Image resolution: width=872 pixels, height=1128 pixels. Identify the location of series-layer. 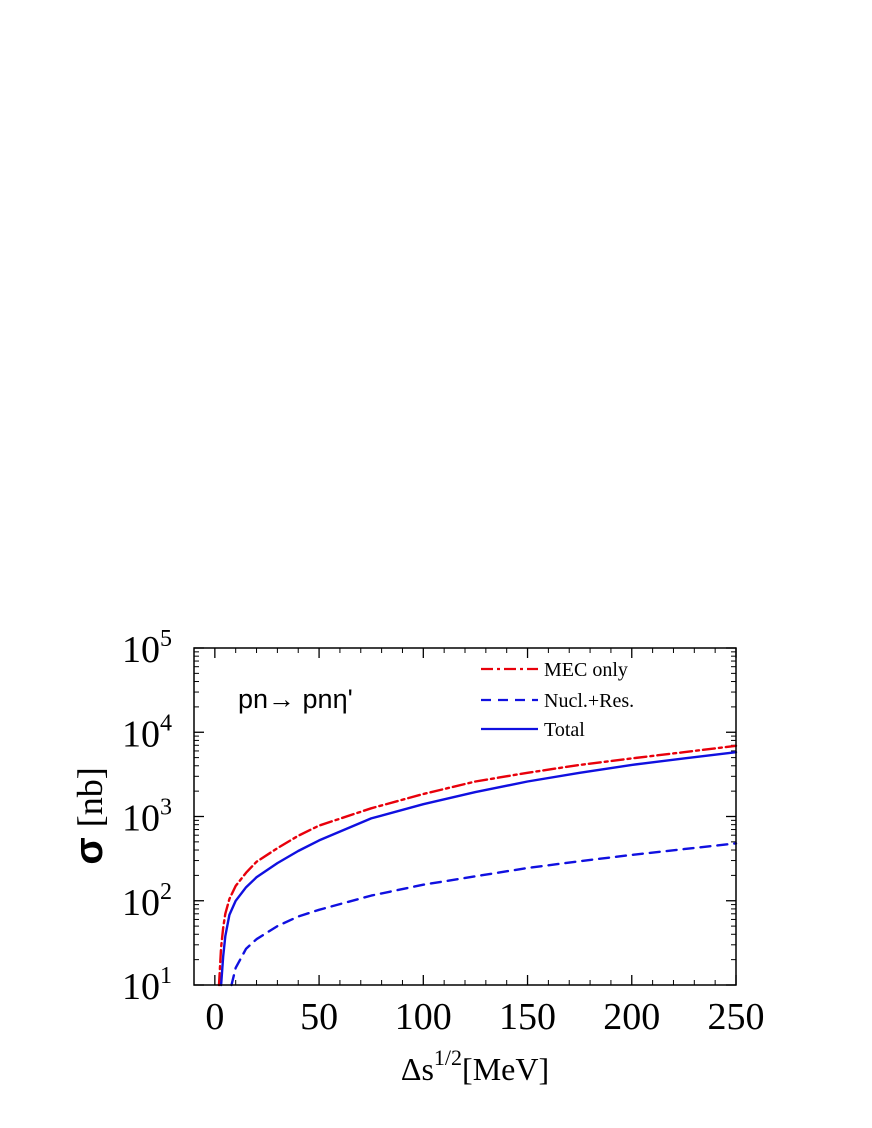
(477, 865).